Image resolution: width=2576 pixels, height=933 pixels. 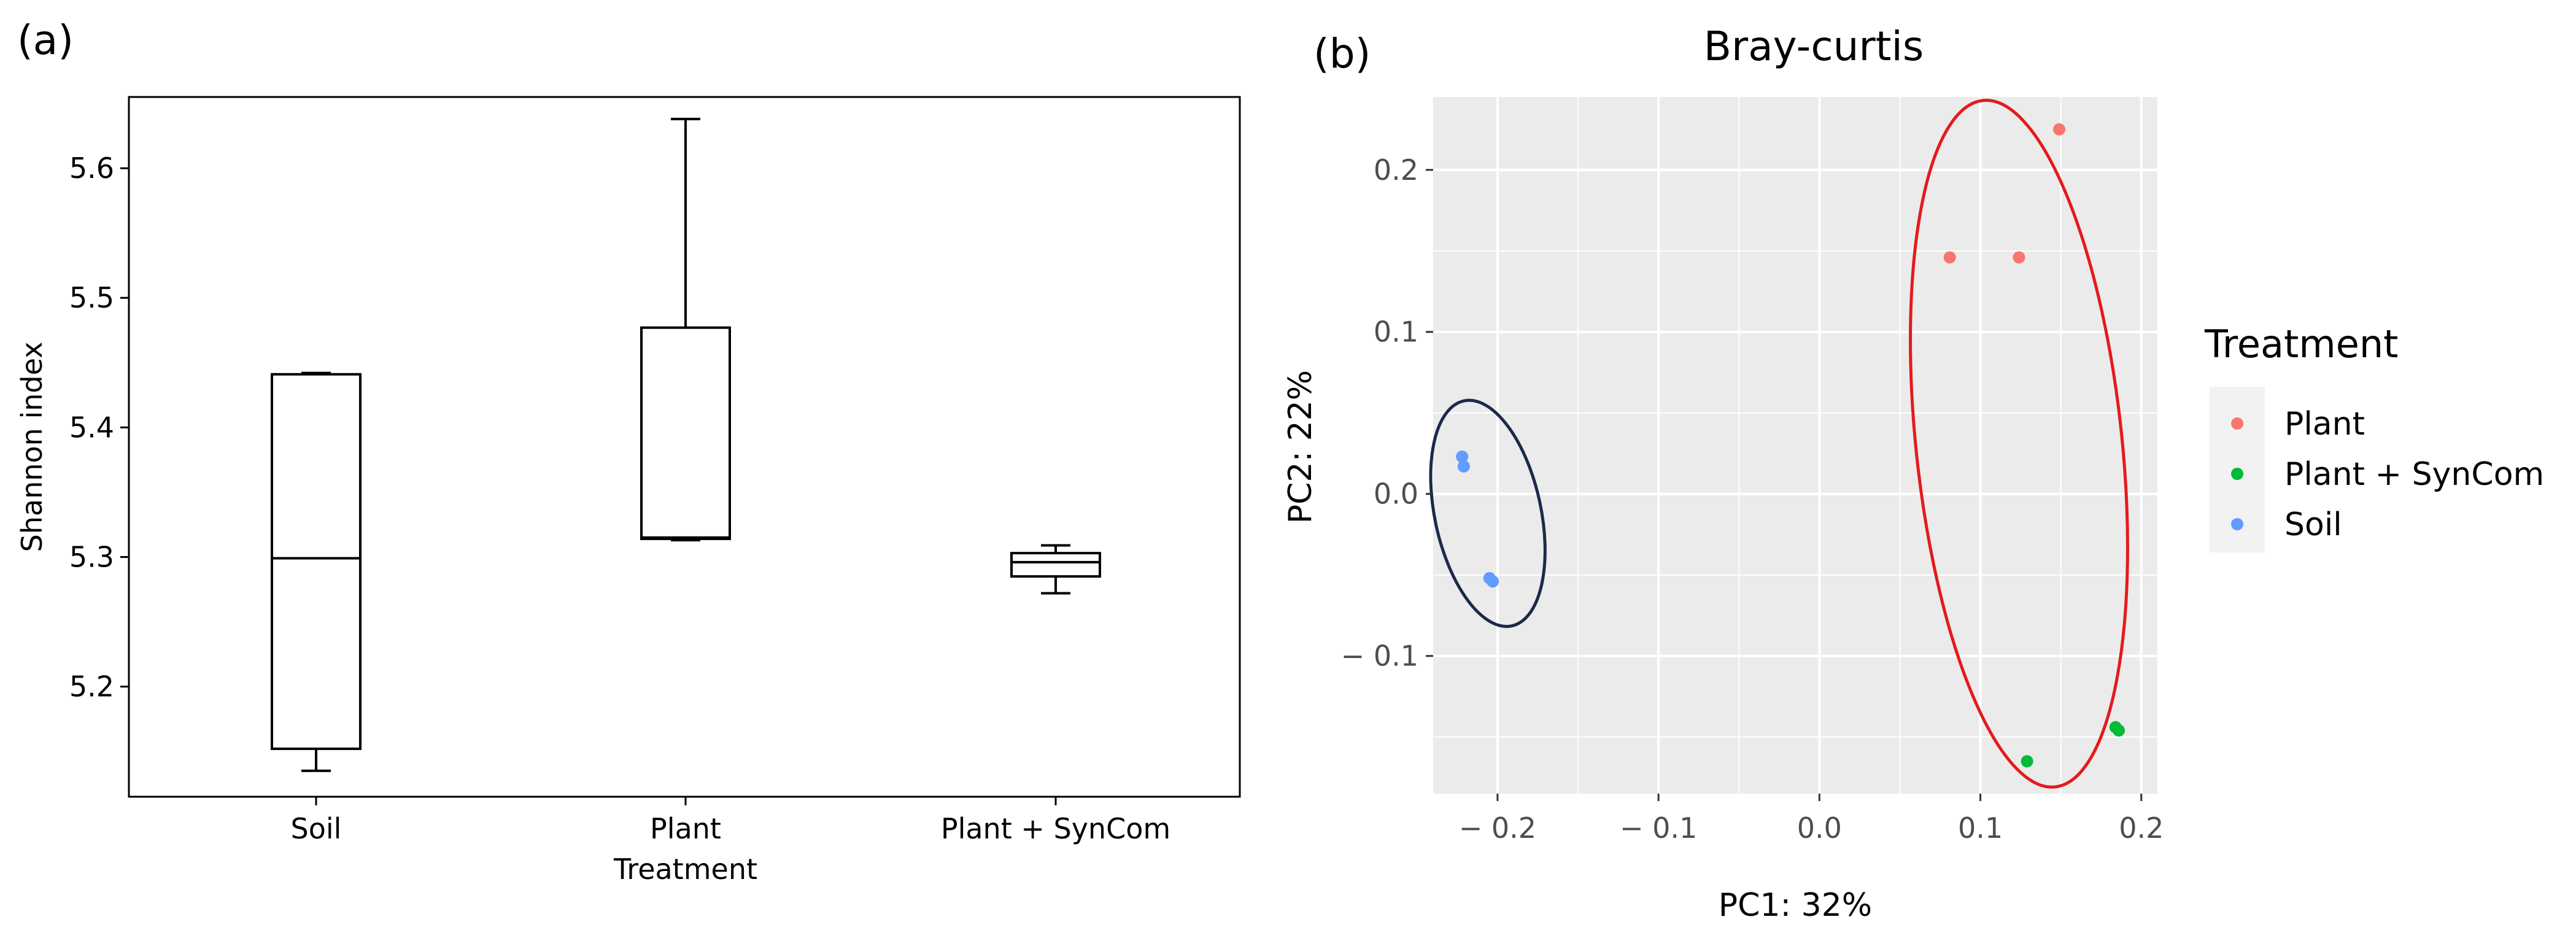 I want to click on y-tick-label: 0.0, so click(x=1396, y=494).